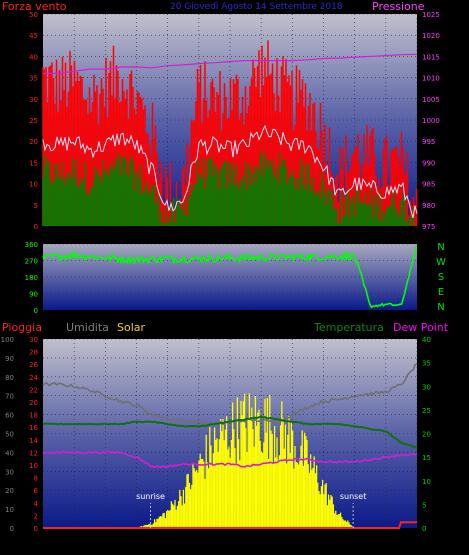 This screenshot has width=469, height=555. I want to click on mean-wind-line, so click(230, 171).